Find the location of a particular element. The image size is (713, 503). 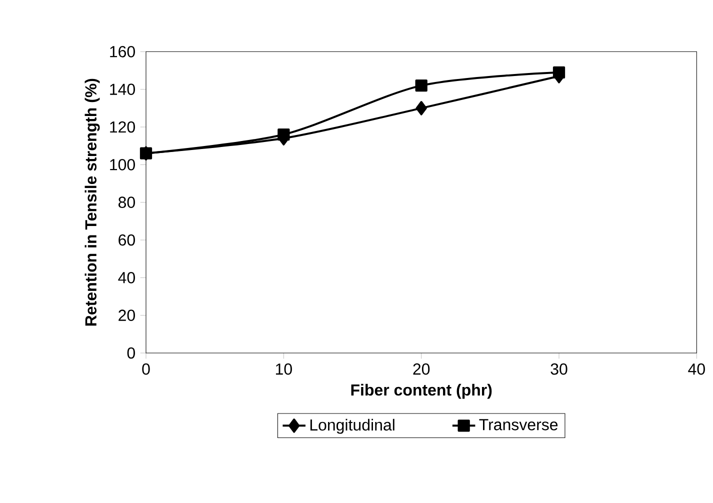

x-tick-label: 40 is located at coordinates (696, 369).